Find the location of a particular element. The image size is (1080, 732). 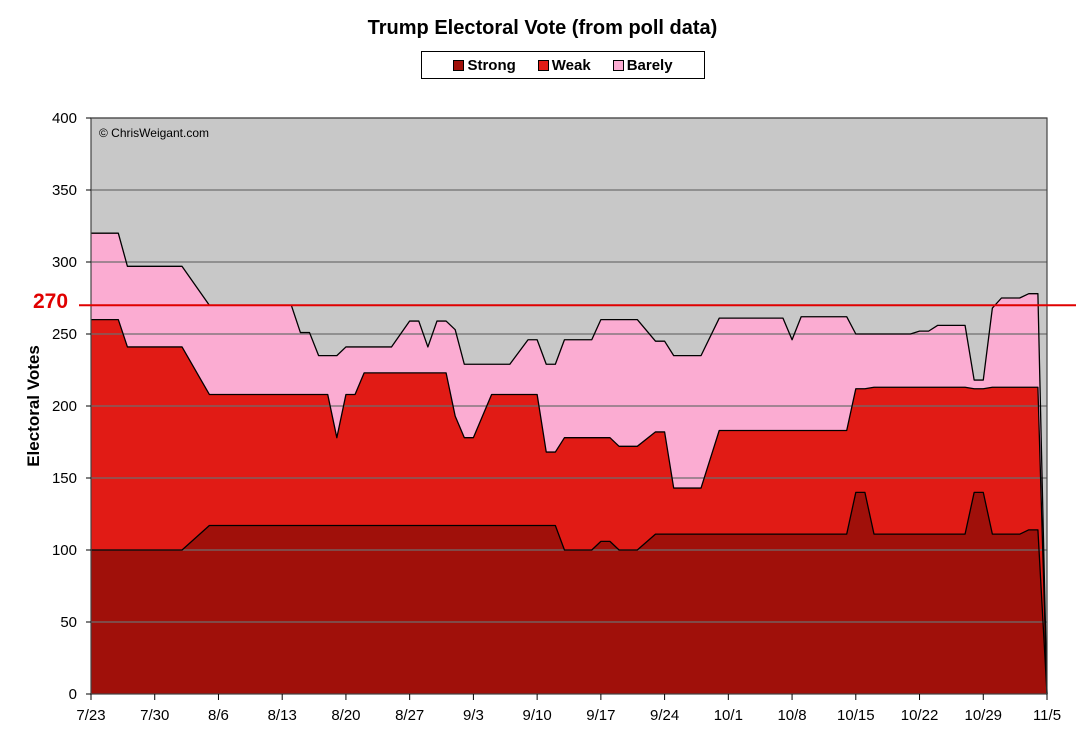

legend-label-strong: Strong is located at coordinates (491, 65).